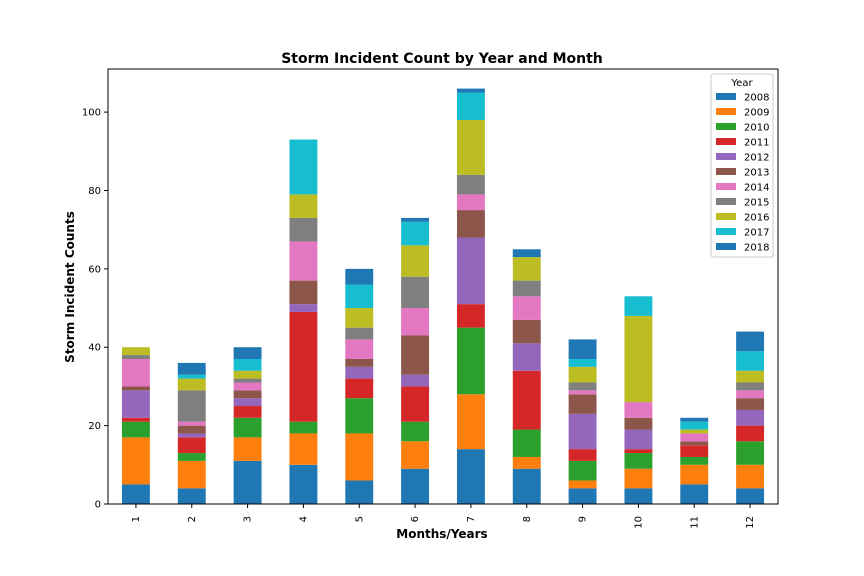  Describe the element at coordinates (470, 422) in the screenshot. I see `bar-segment-7-2009` at that location.